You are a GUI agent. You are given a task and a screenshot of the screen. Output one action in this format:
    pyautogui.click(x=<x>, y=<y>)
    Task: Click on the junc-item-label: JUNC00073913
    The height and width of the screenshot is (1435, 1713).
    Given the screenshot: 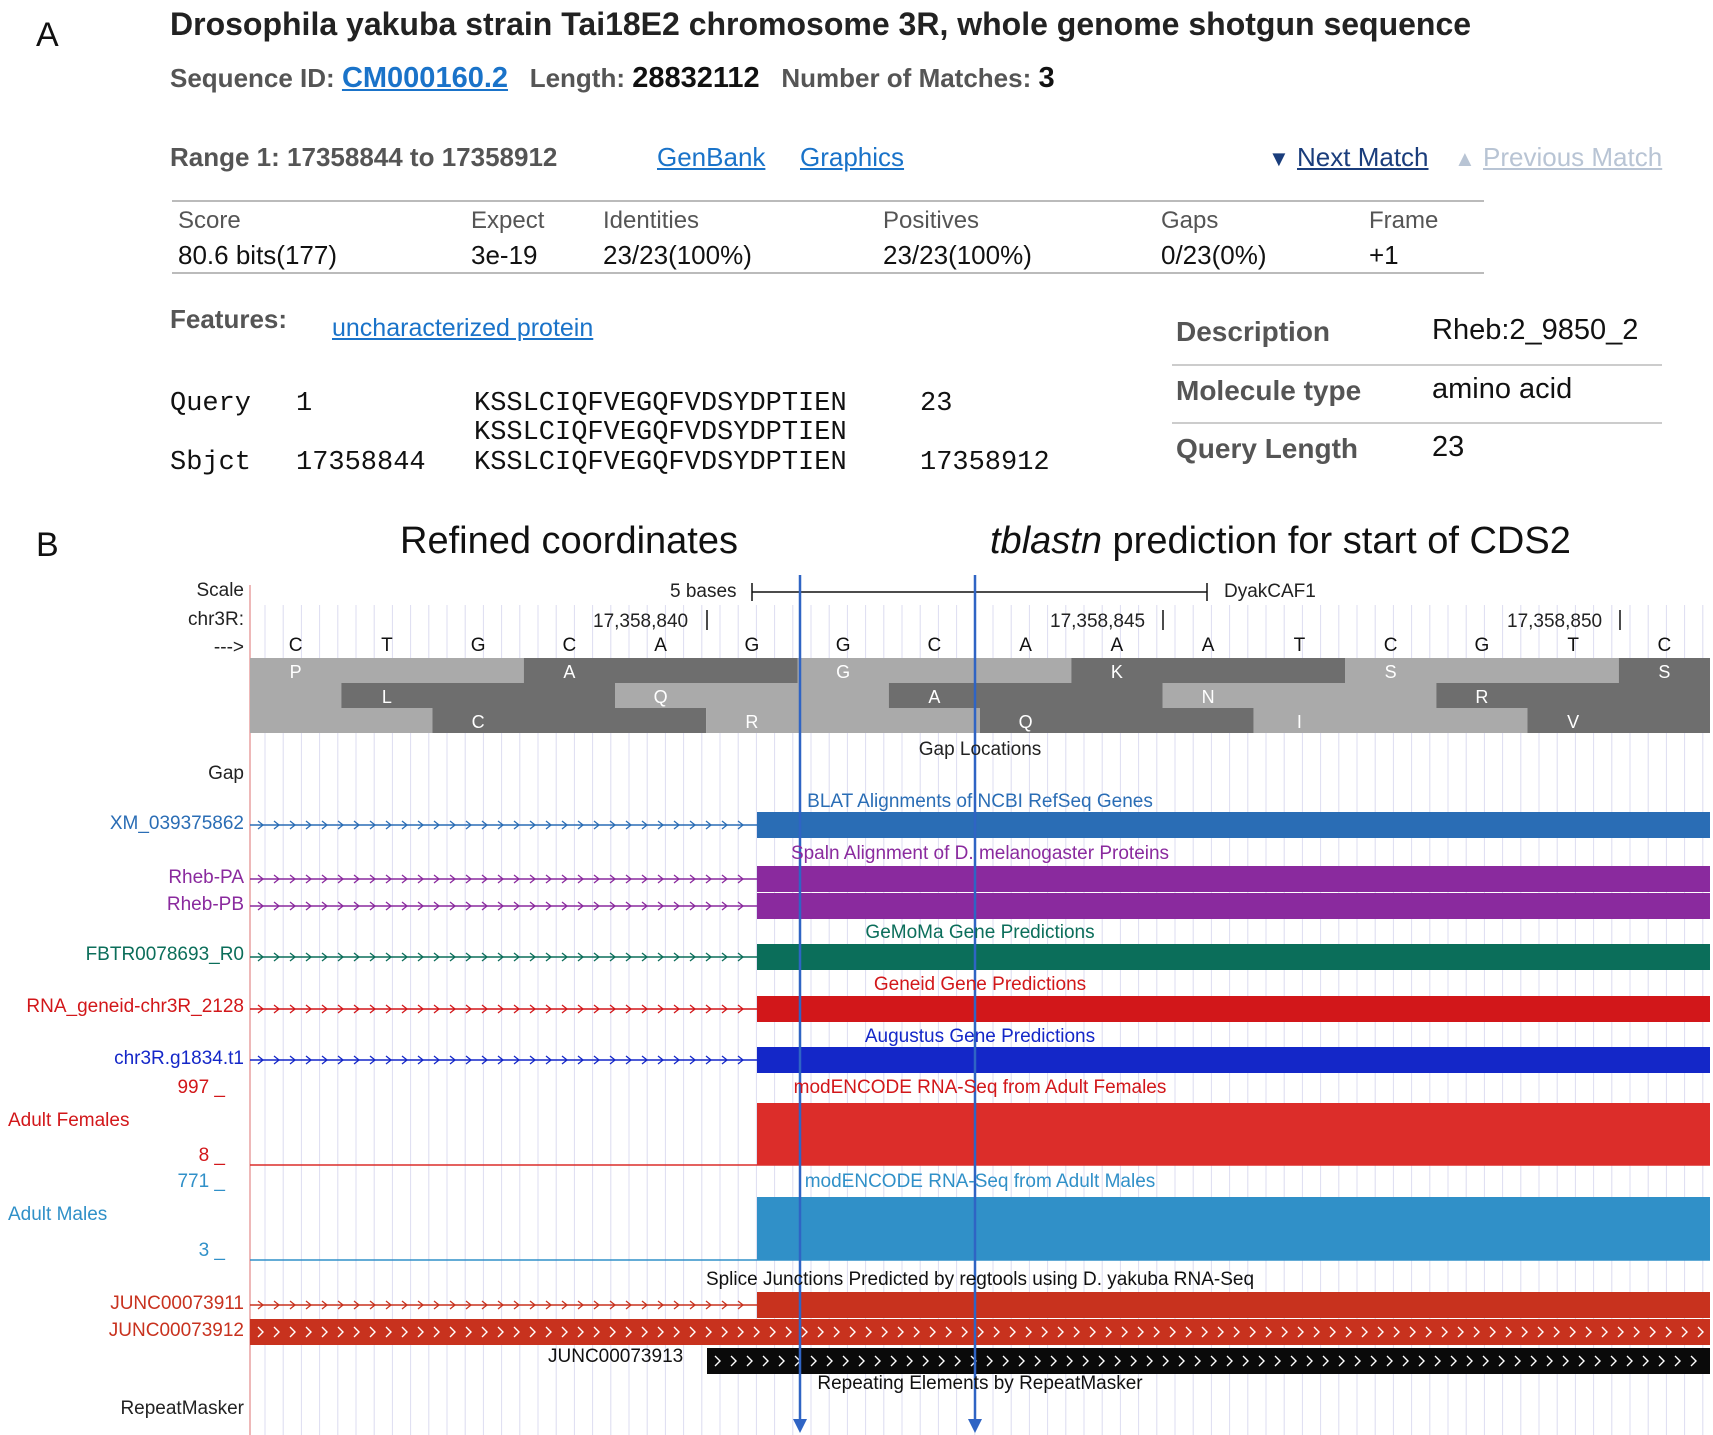 What is the action you would take?
    pyautogui.click(x=616, y=1356)
    